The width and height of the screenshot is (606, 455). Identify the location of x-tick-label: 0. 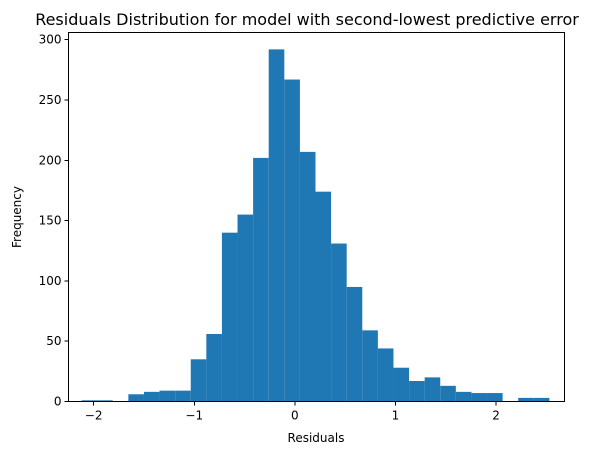
(295, 416).